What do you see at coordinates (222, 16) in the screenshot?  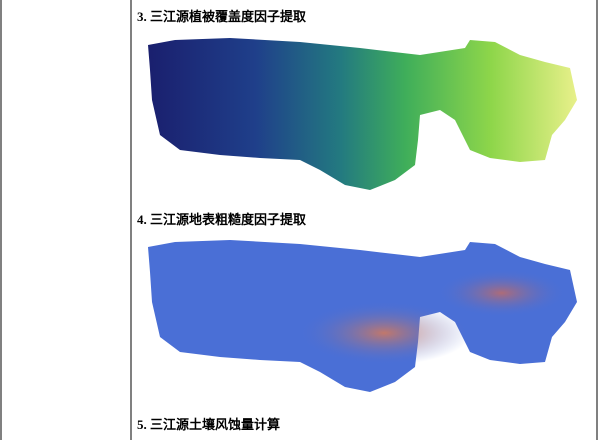 I see `section-heading: 3. 三江源植被覆盖度因子提取` at bounding box center [222, 16].